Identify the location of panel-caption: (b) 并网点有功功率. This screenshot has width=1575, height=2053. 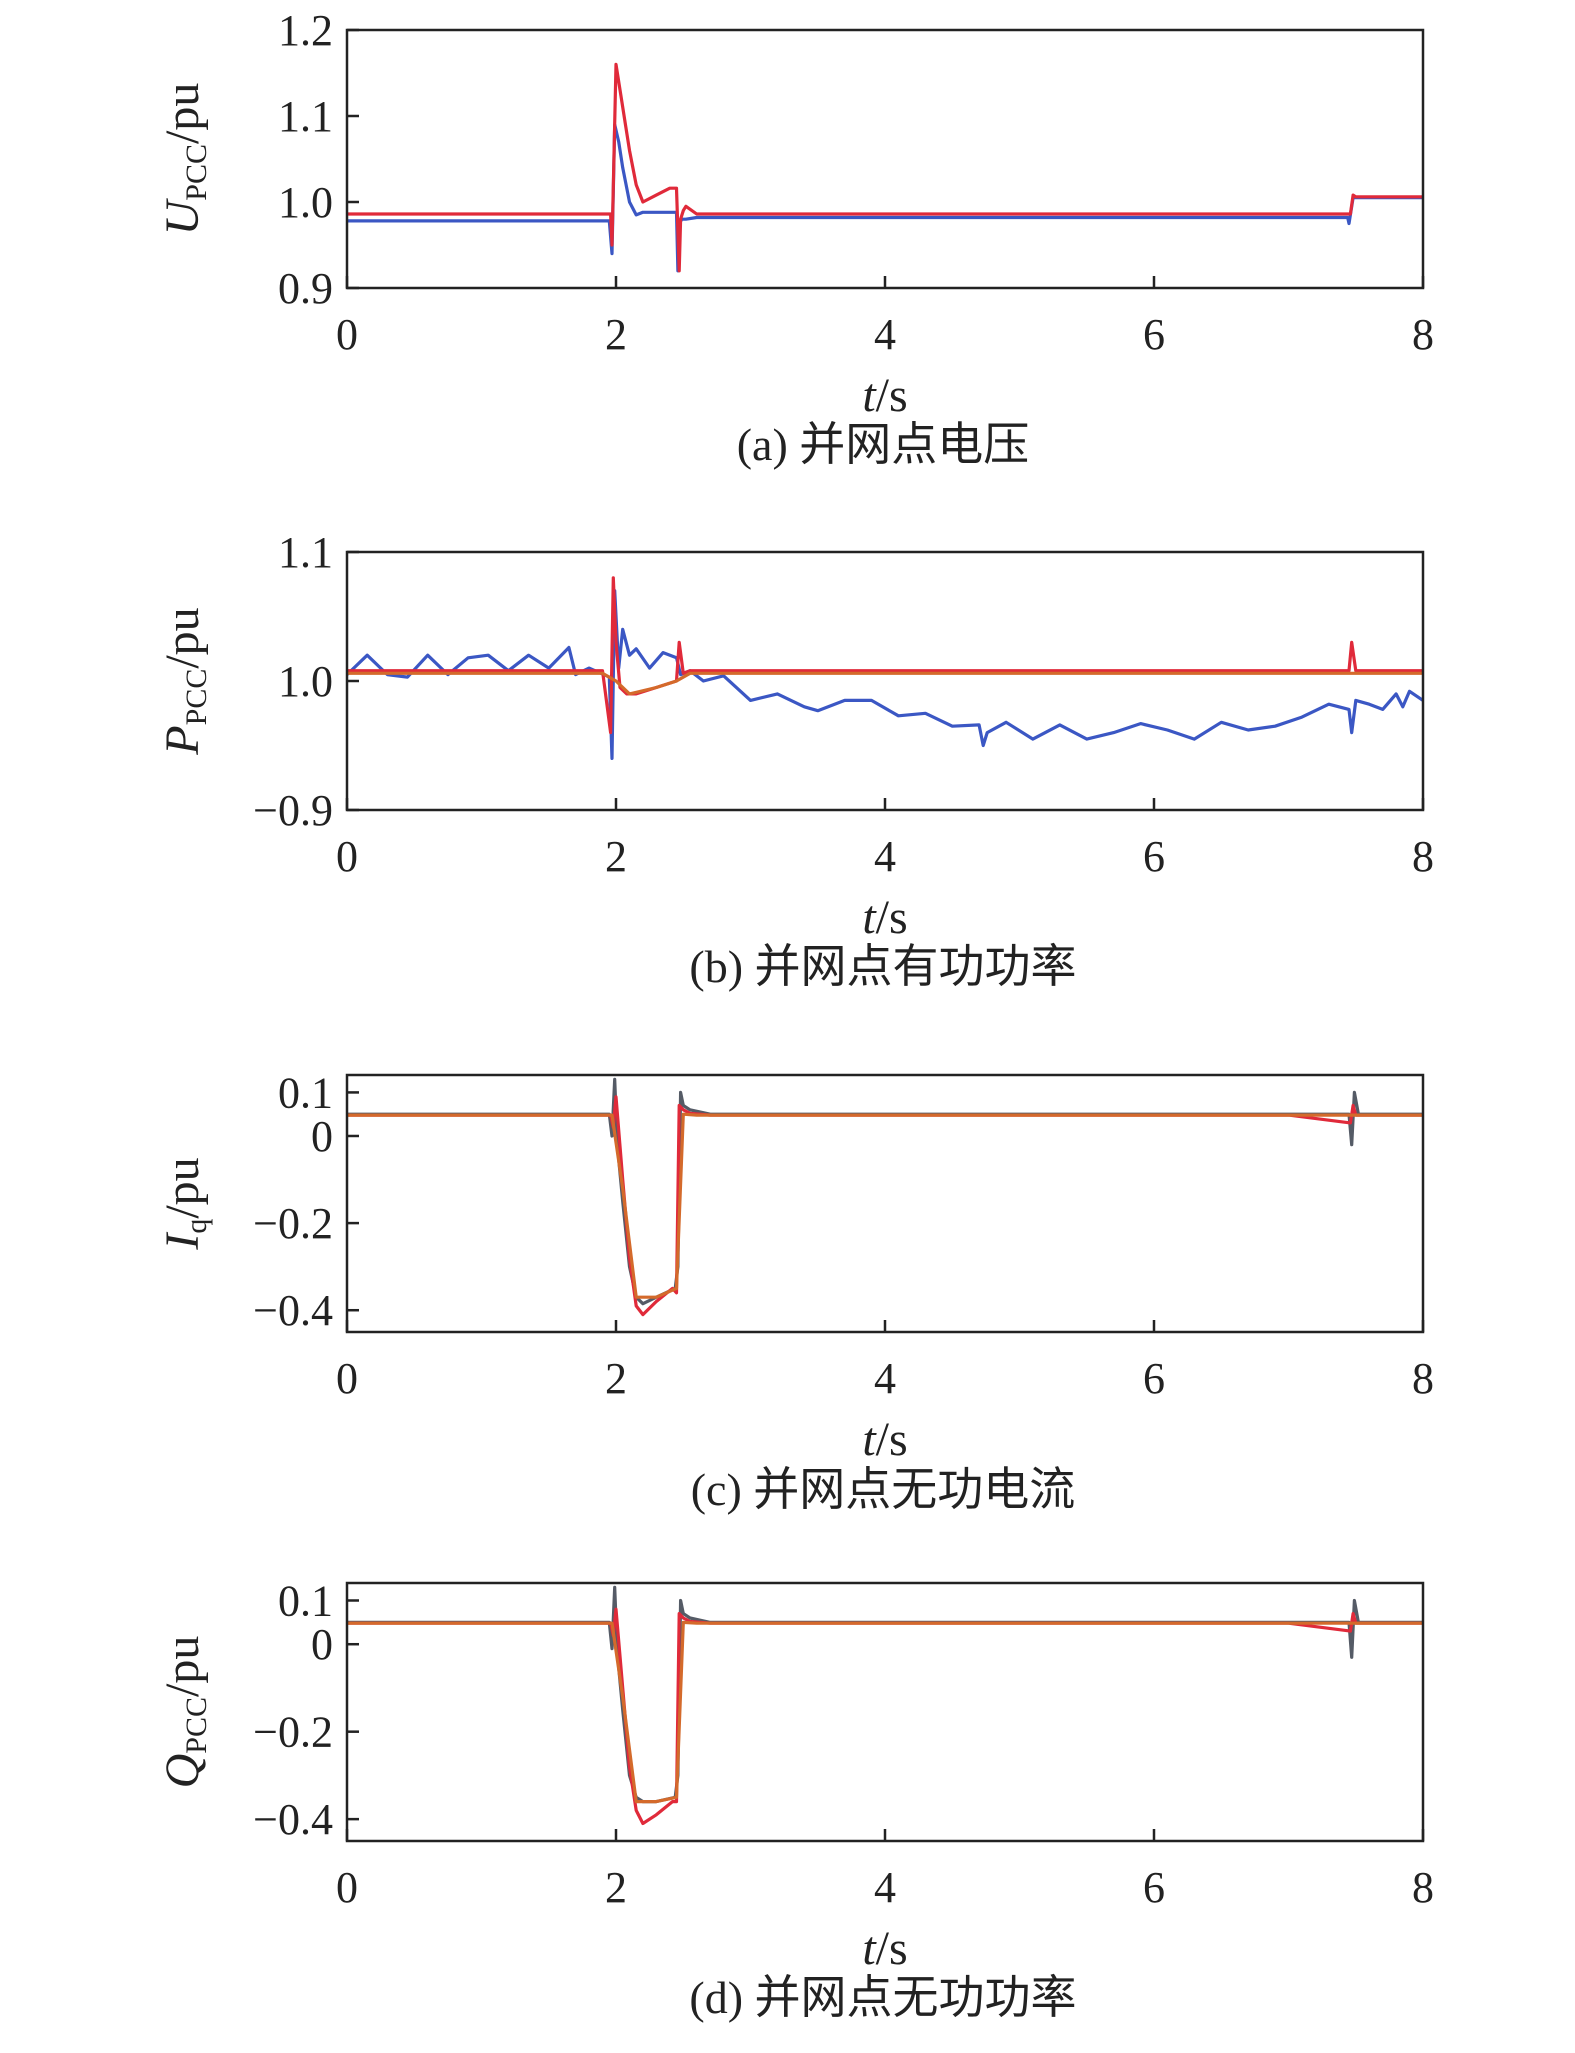
(882, 966).